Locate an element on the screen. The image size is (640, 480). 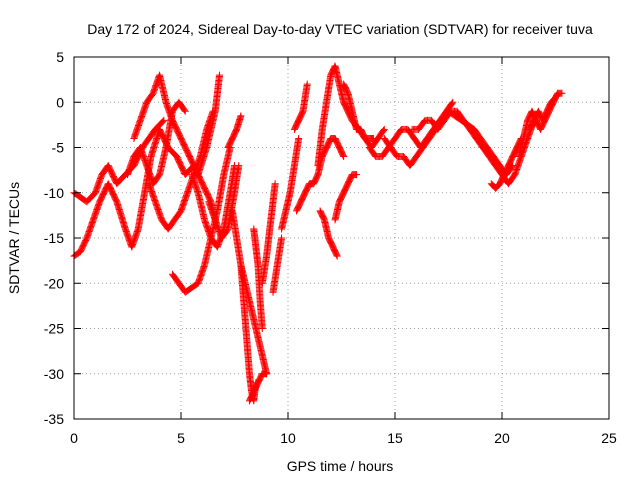
series-sat-P is located at coordinates (290, 183).